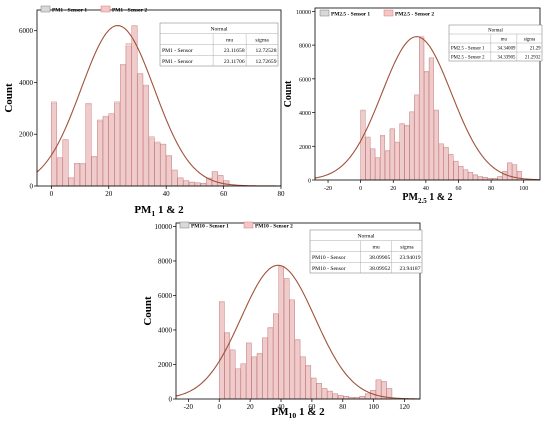  Describe the element at coordinates (251, 407) in the screenshot. I see `x-tick-label: 20` at that location.